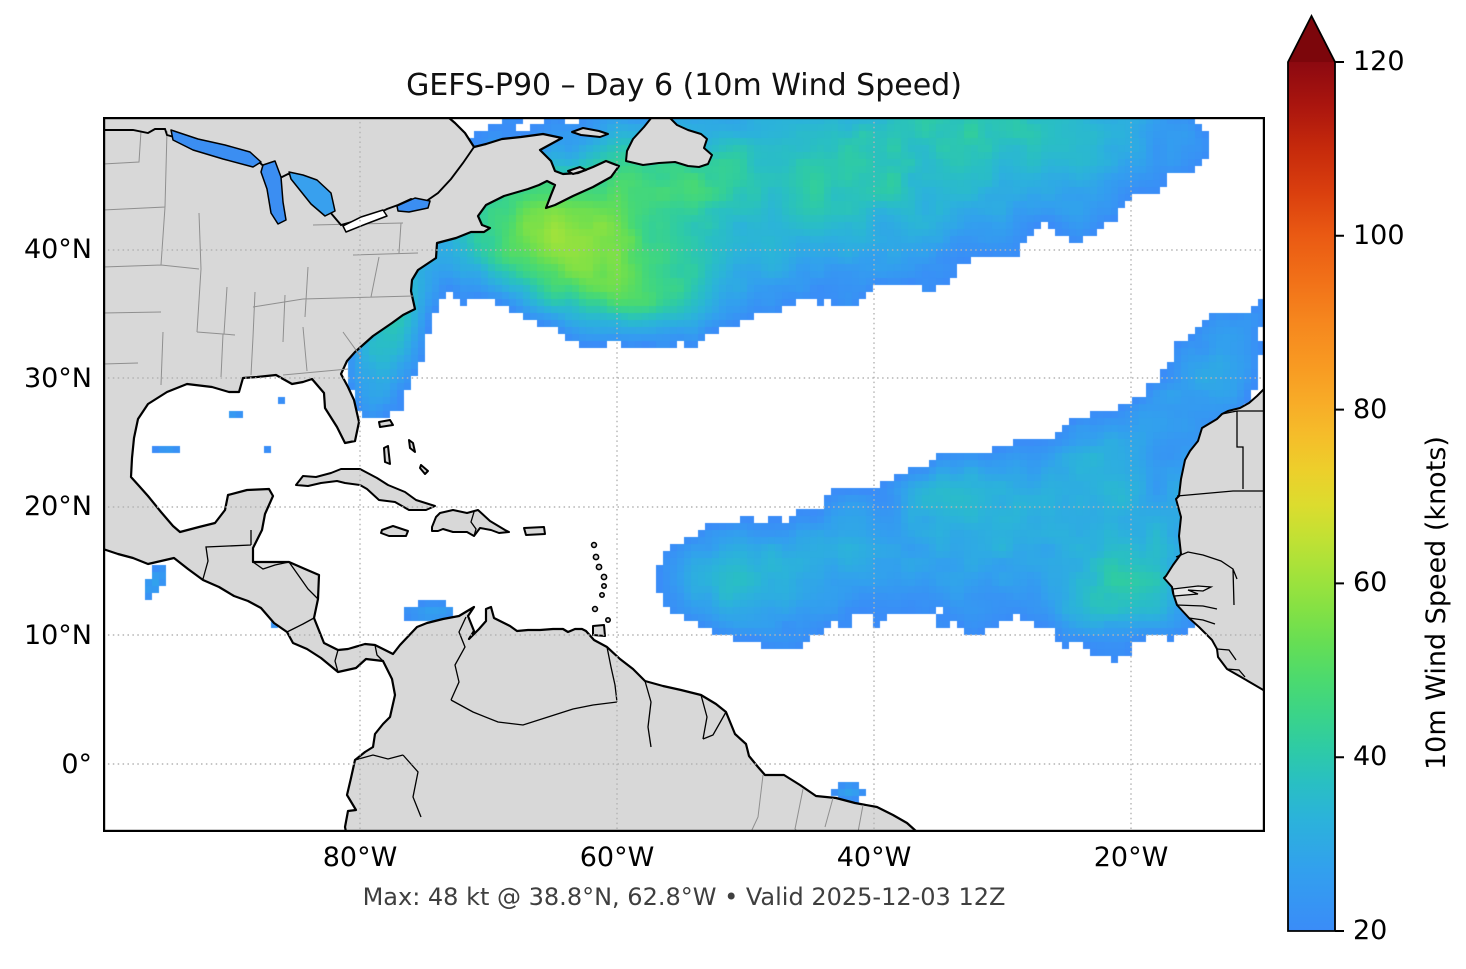 The image size is (1466, 969). What do you see at coordinates (1370, 409) in the screenshot?
I see `cb-tick-80: 80` at bounding box center [1370, 409].